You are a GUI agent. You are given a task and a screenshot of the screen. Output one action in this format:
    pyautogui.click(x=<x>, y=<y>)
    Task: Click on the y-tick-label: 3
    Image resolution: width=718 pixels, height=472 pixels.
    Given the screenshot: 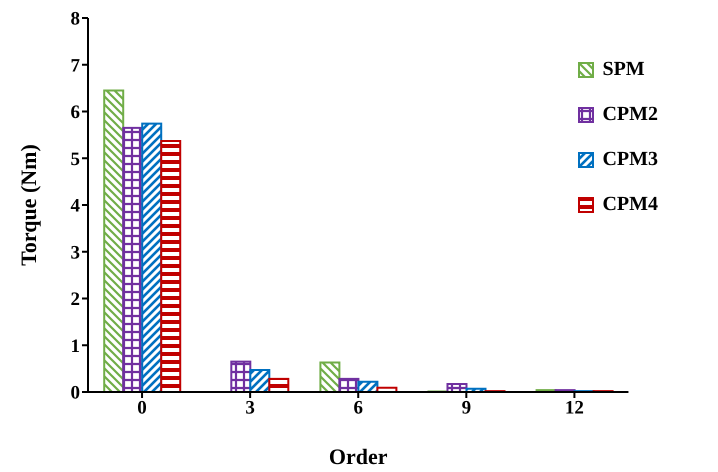 What is the action you would take?
    pyautogui.click(x=75, y=253)
    